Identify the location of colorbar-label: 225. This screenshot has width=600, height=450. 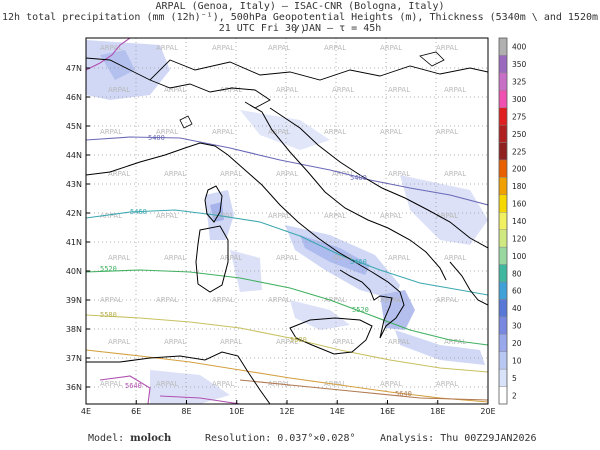
(519, 151).